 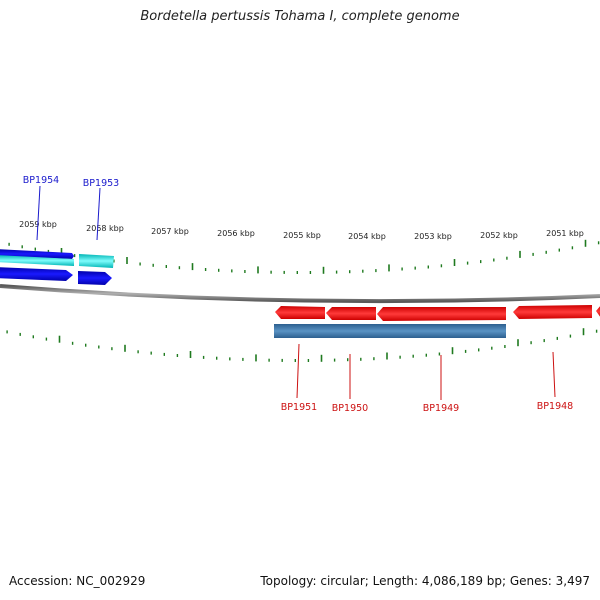 What do you see at coordinates (96, 261) in the screenshot?
I see `cds-feature-bp1953` at bounding box center [96, 261].